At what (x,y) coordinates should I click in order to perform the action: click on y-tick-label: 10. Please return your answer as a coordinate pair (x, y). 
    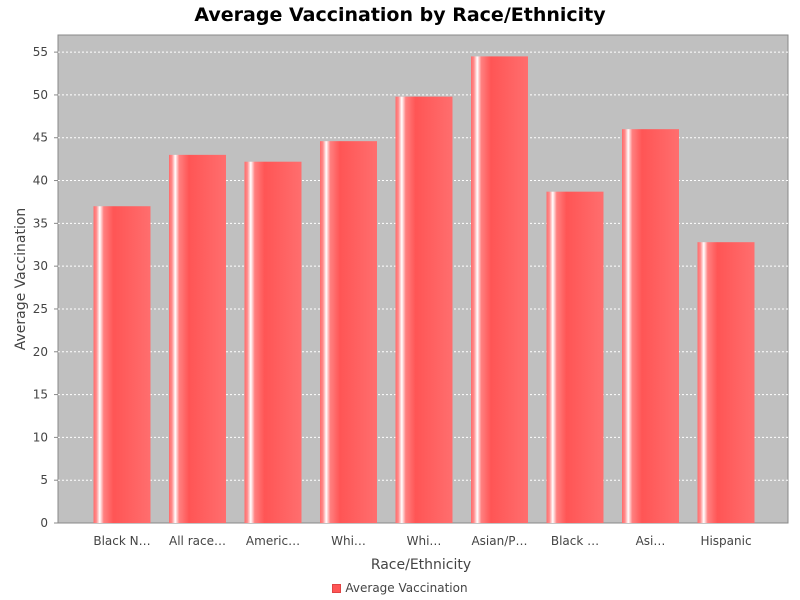
    Looking at the image, I should click on (40, 437).